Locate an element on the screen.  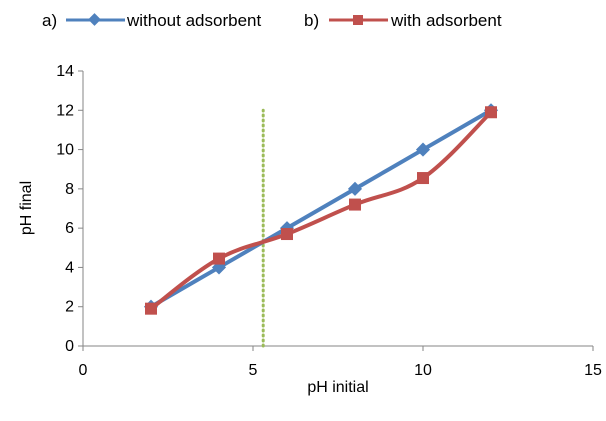
y-tick-label: 14 is located at coordinates (65, 71).